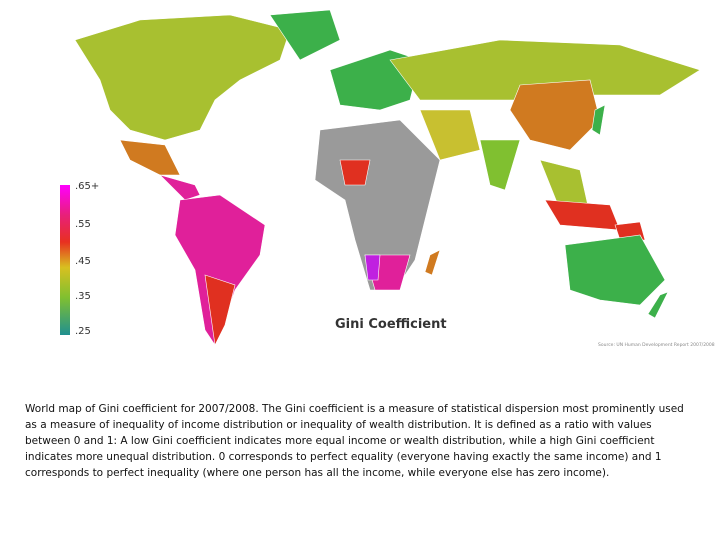 Image resolution: width=720 pixels, height=540 pixels. What do you see at coordinates (83, 331) in the screenshot?
I see `legend-label: .25` at bounding box center [83, 331].